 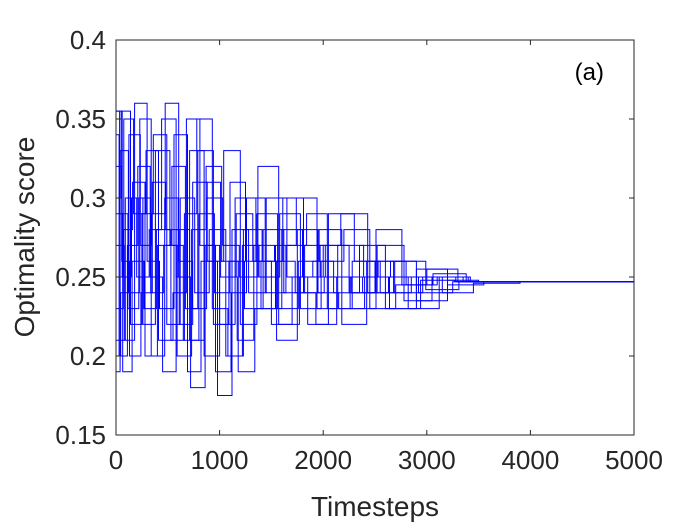 What do you see at coordinates (375, 506) in the screenshot?
I see `x-axis-label: Timesteps` at bounding box center [375, 506].